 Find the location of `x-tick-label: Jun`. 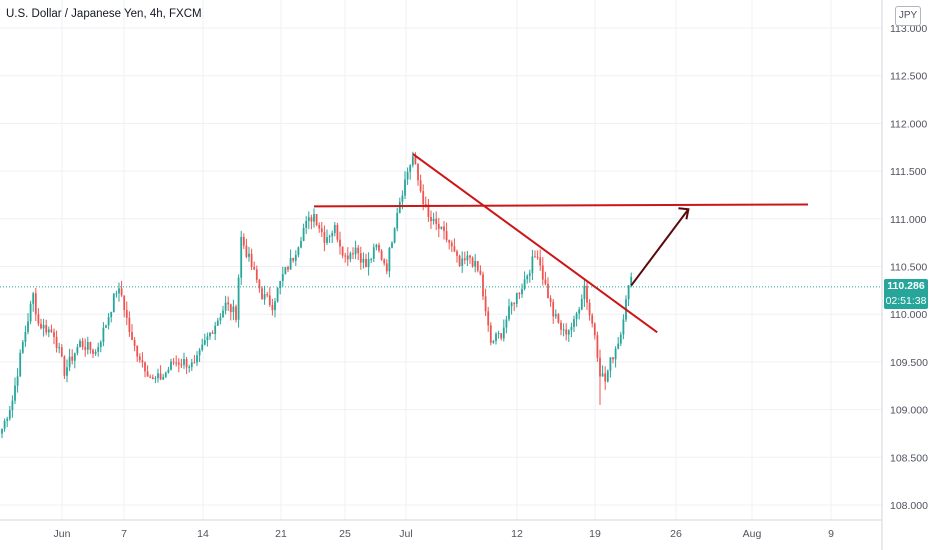

x-tick-label: Jun is located at coordinates (62, 534).